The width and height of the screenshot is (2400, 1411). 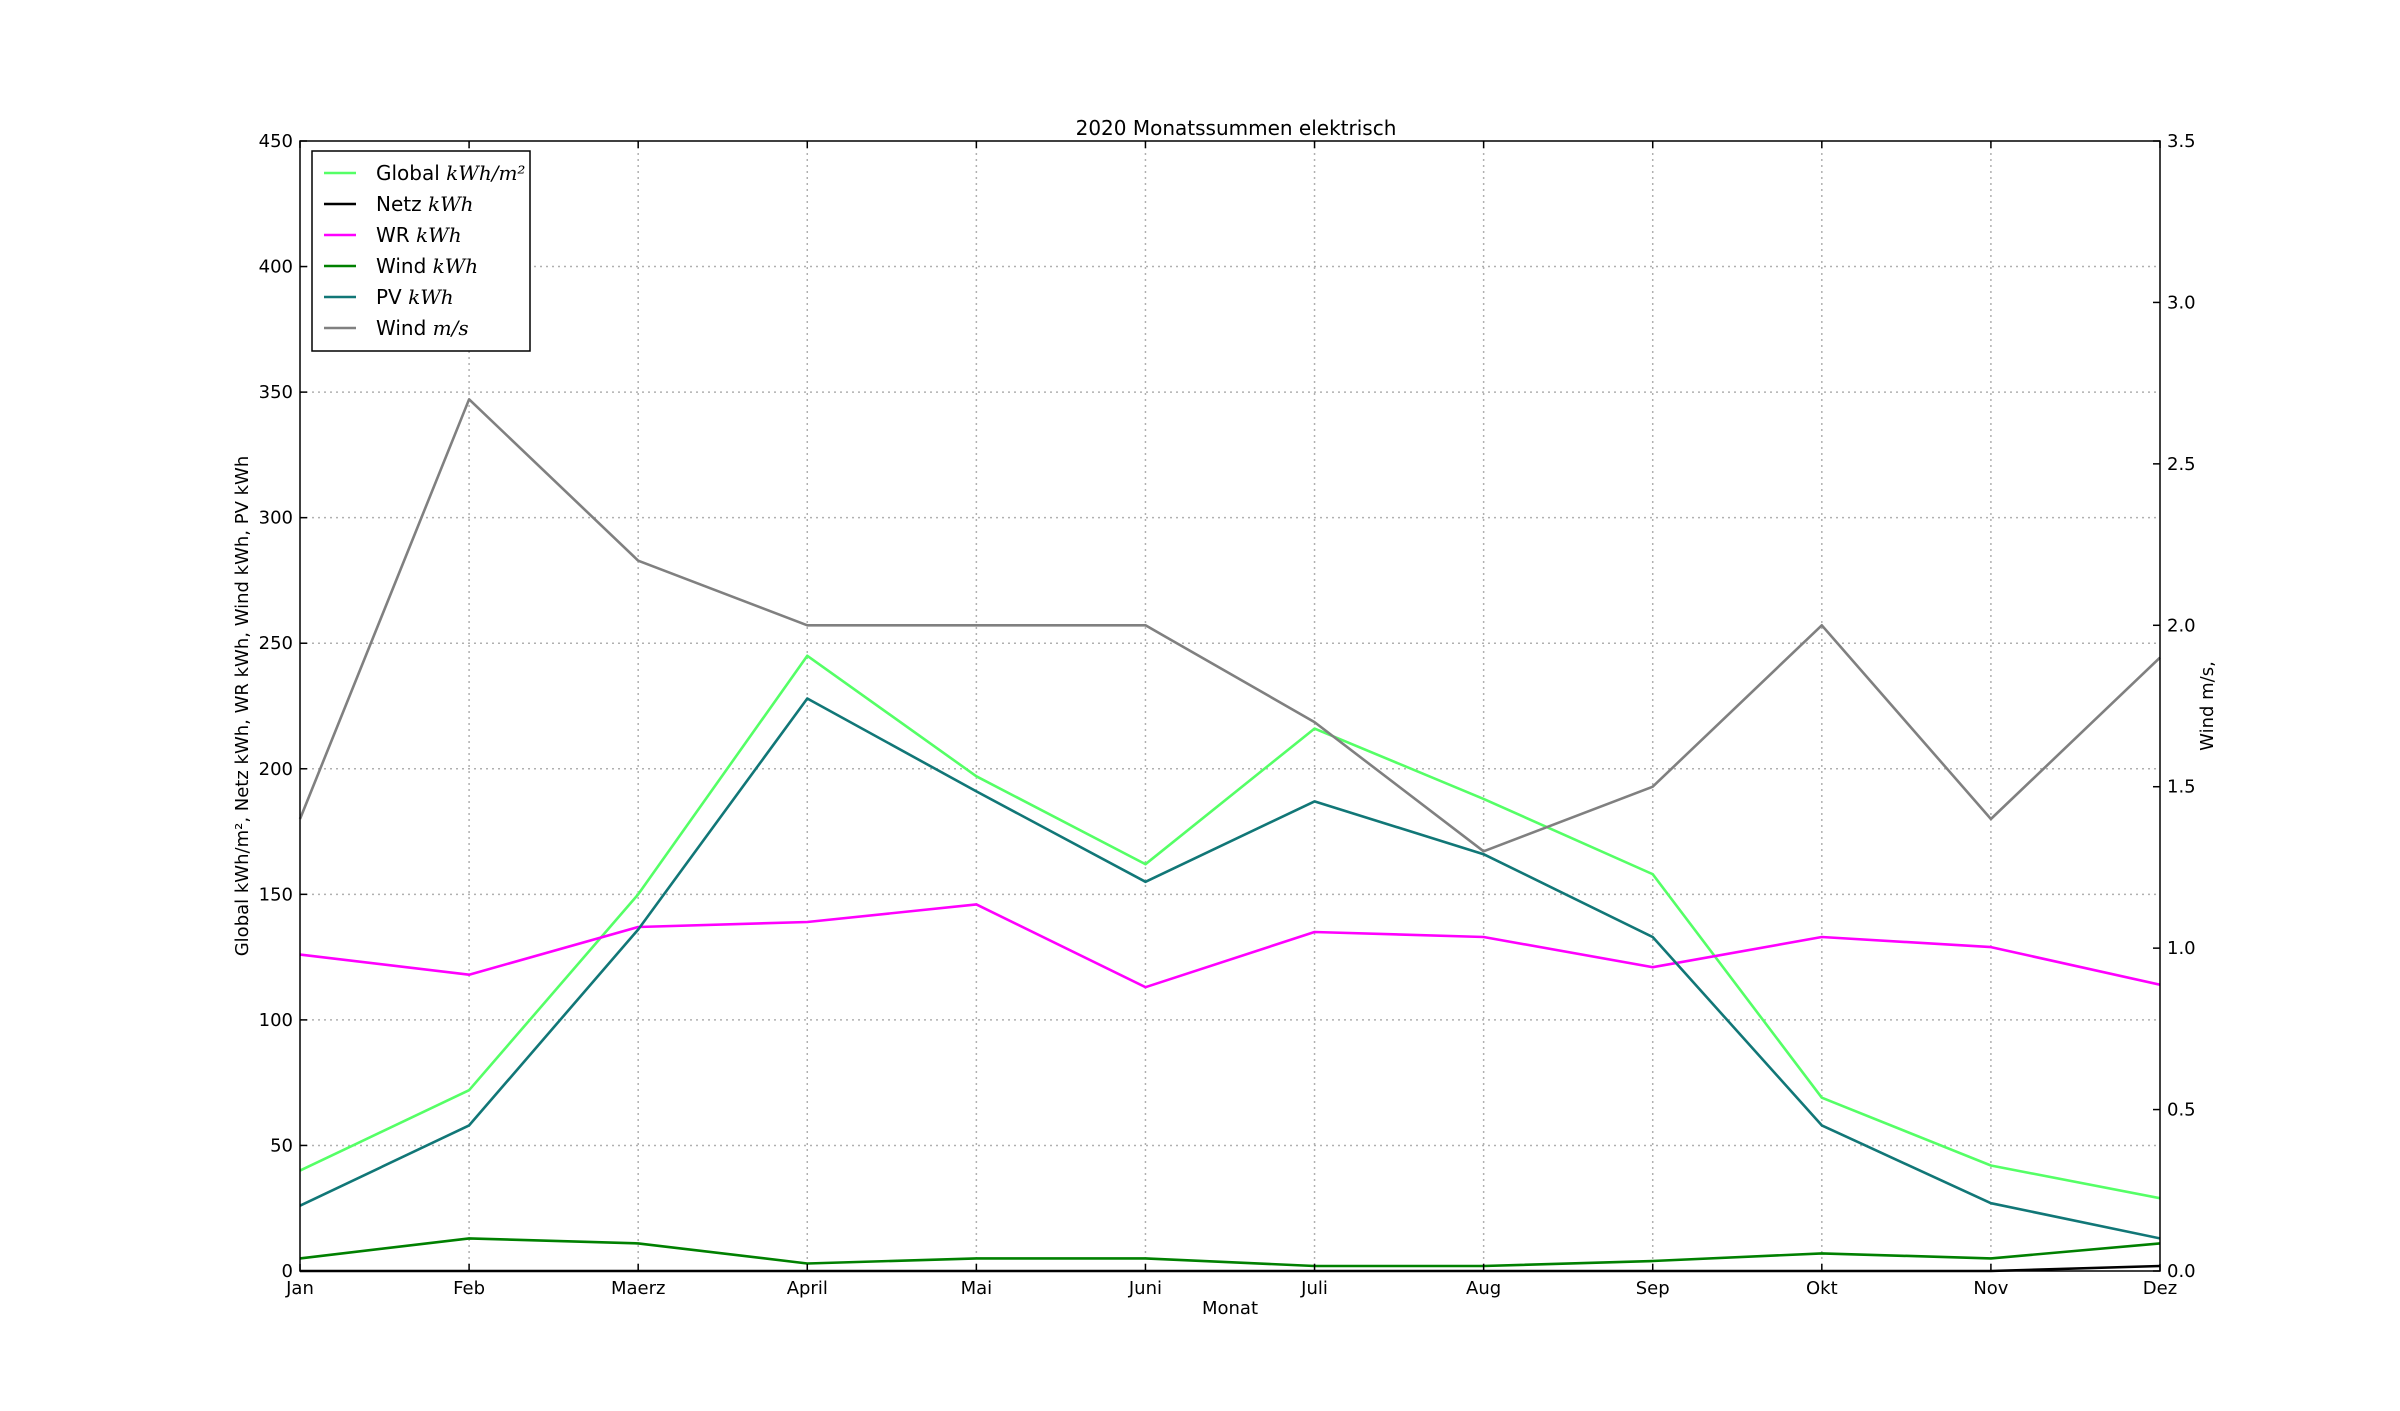 What do you see at coordinates (2181, 625) in the screenshot?
I see `y-tick-label-right: 2.0` at bounding box center [2181, 625].